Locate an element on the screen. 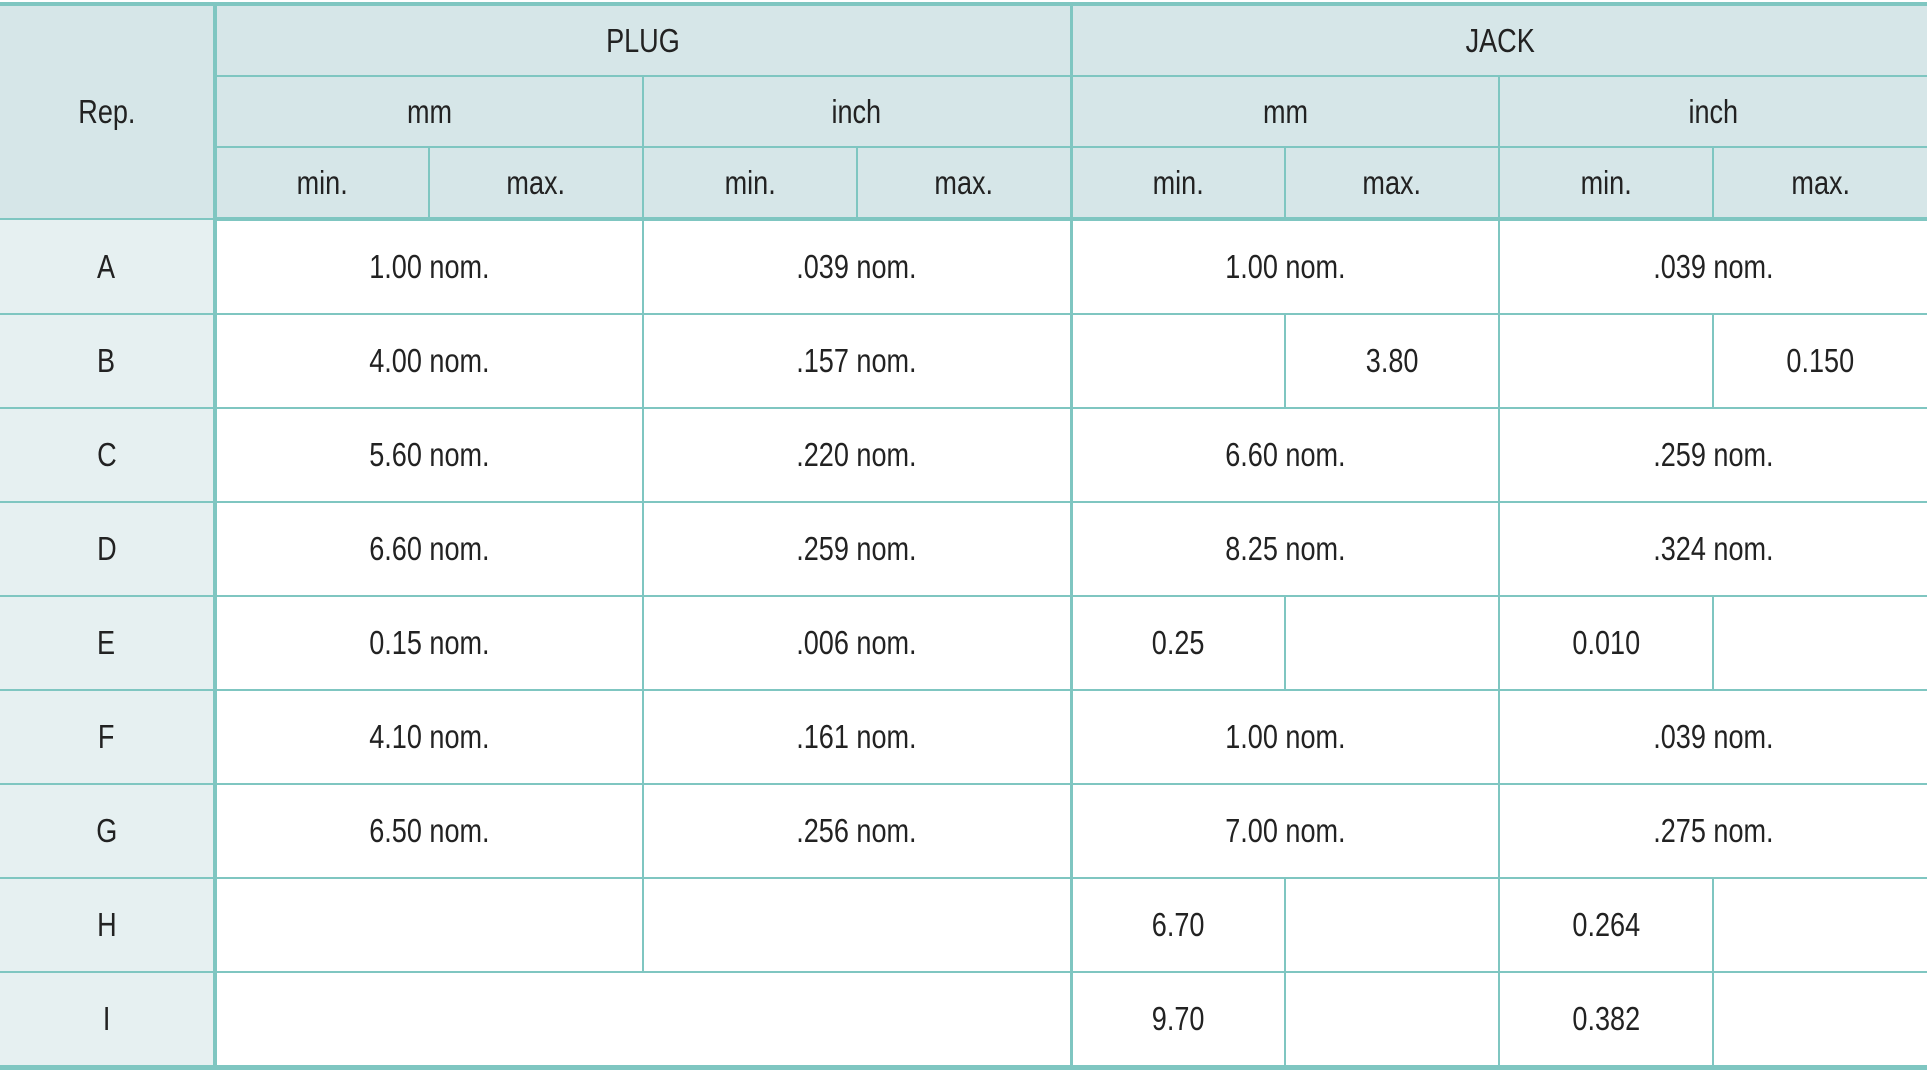  table-row: D 6.60 nom. .259 nom. 8.25 nom. .324 nom. is located at coordinates (963, 549).